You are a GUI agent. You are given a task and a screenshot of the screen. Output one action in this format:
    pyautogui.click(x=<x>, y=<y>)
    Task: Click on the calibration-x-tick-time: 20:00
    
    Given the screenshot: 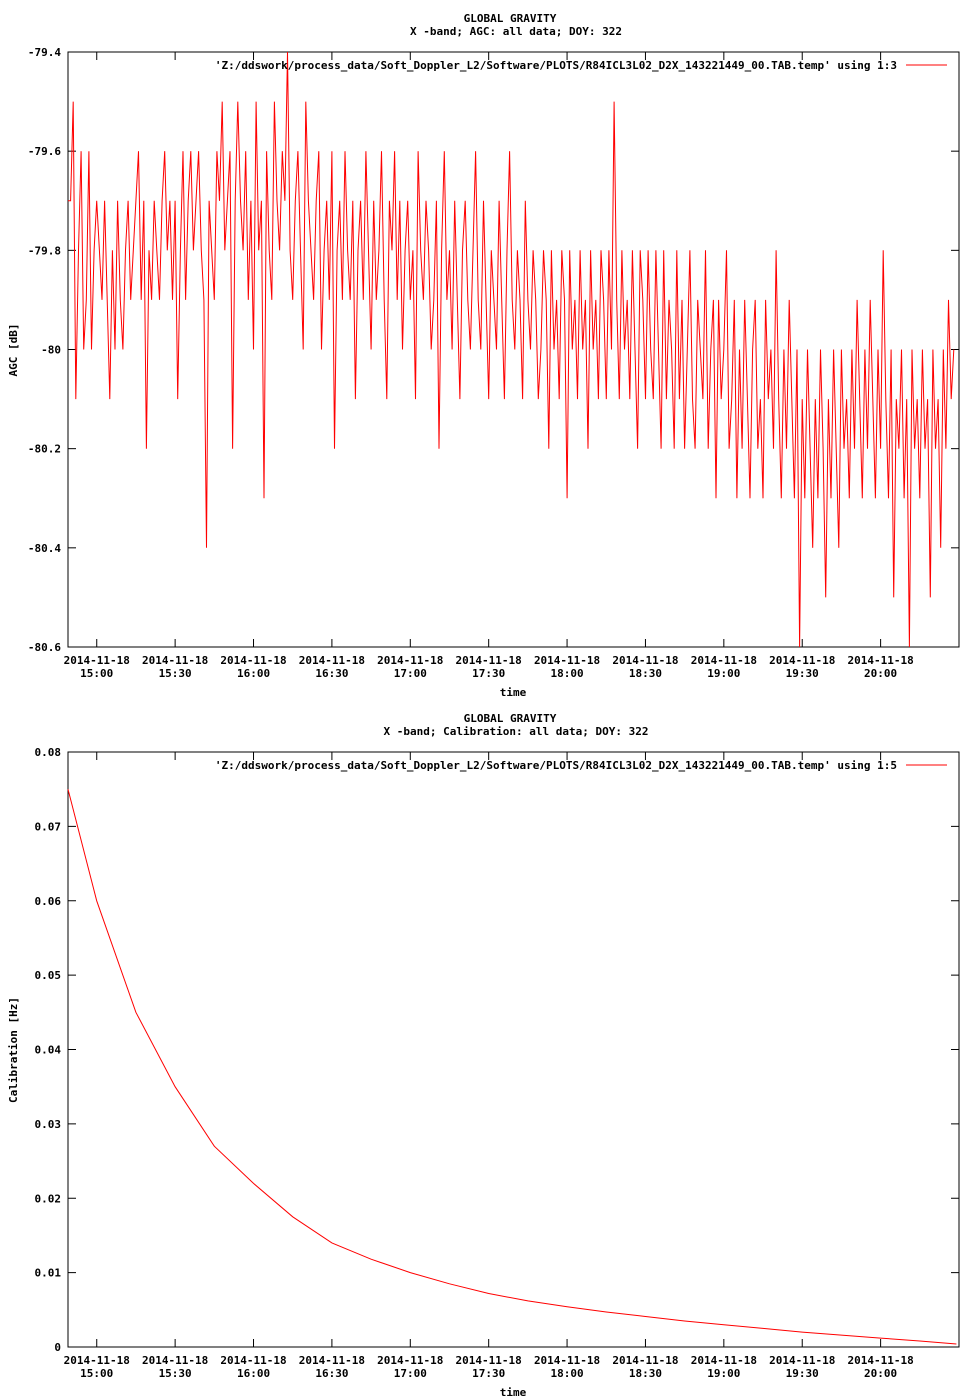 What is the action you would take?
    pyautogui.click(x=880, y=1373)
    